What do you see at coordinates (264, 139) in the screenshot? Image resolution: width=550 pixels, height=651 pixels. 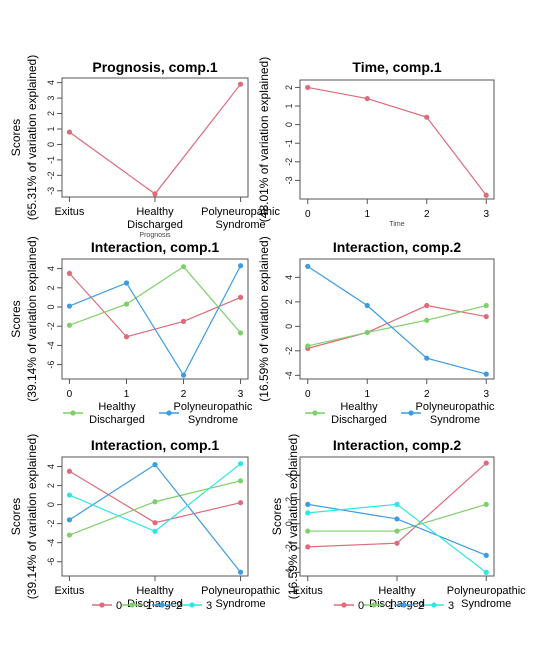 I see `y-axis-sublabel: (48.01% of variation explained)` at bounding box center [264, 139].